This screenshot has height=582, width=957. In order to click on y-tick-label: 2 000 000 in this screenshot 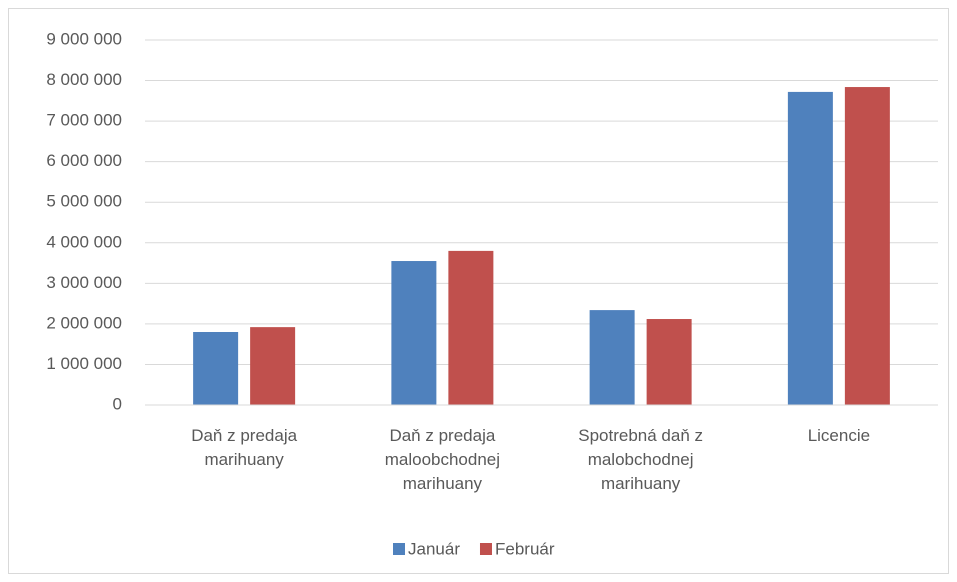, I will do `click(84, 322)`.